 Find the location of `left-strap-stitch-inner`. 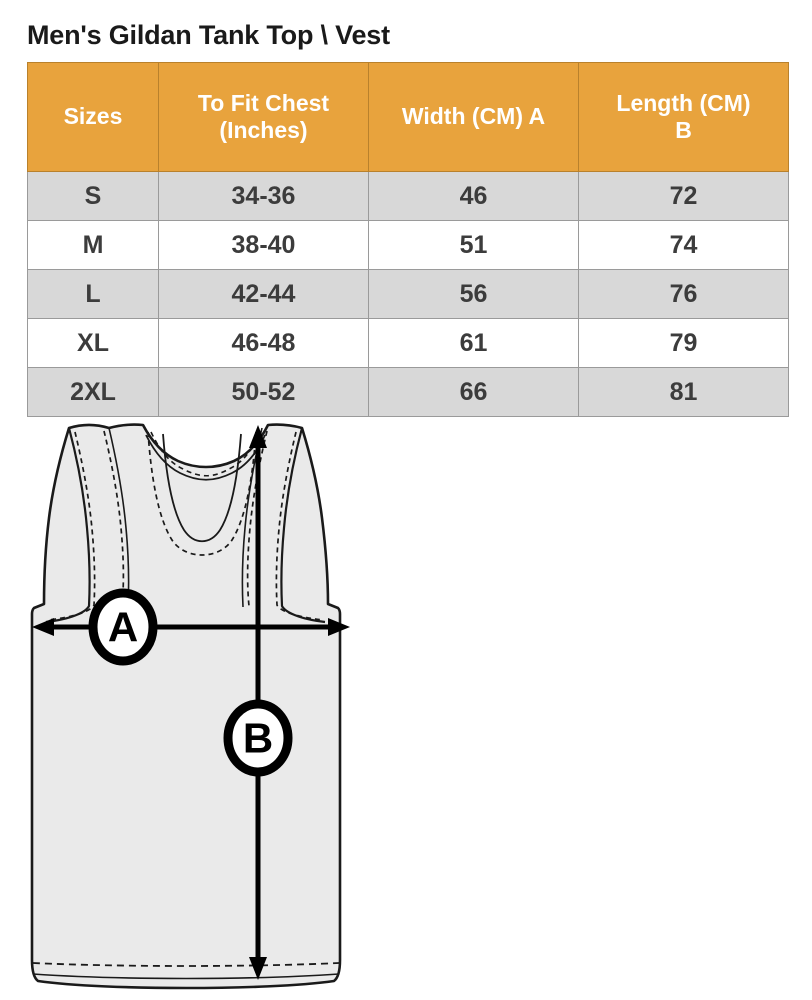

left-strap-stitch-inner is located at coordinates (114, 518).